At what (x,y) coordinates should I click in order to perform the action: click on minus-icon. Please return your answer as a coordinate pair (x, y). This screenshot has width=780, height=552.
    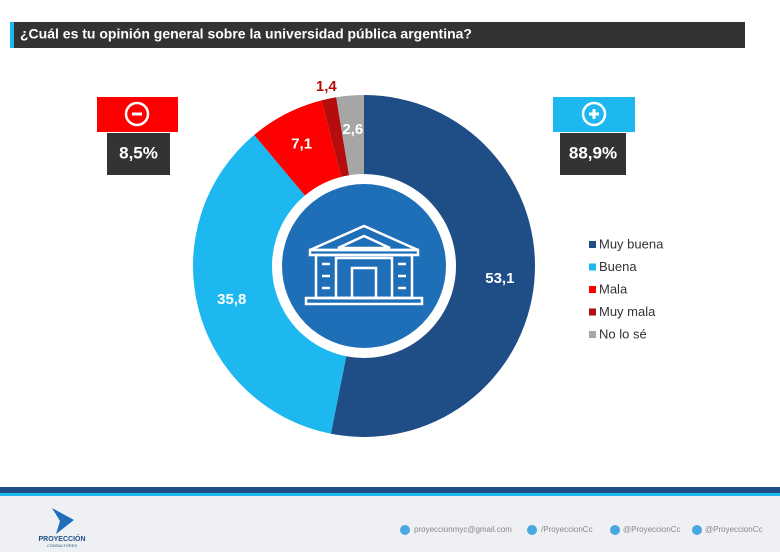
    Looking at the image, I should click on (137, 114).